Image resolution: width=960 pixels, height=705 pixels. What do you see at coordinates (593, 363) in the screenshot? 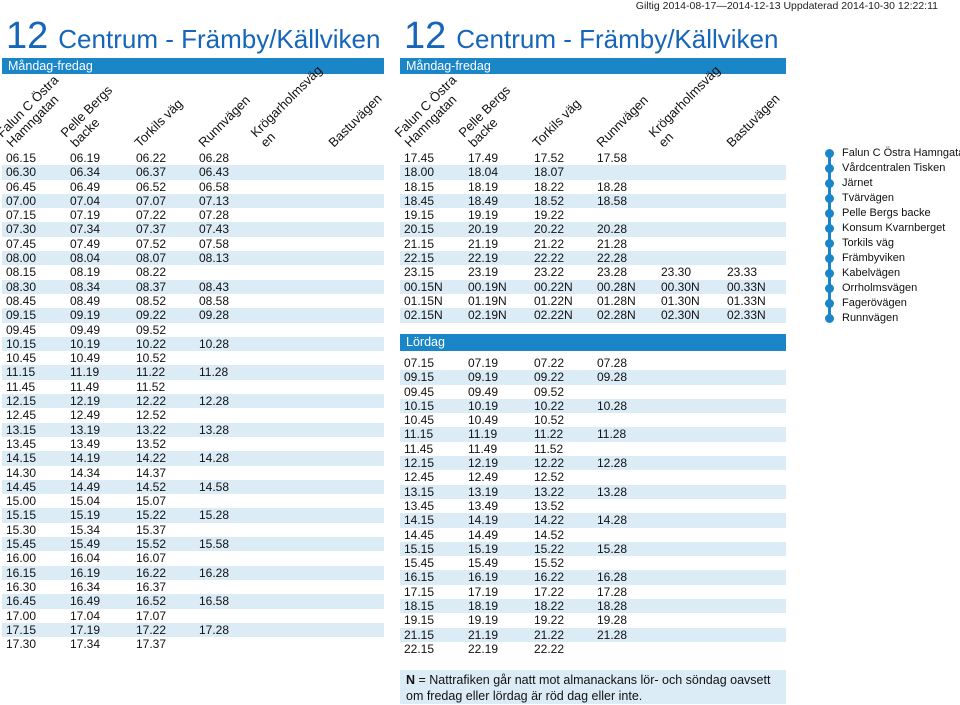
I see `table-row: 07.15 07.19 07.22 07.28` at bounding box center [593, 363].